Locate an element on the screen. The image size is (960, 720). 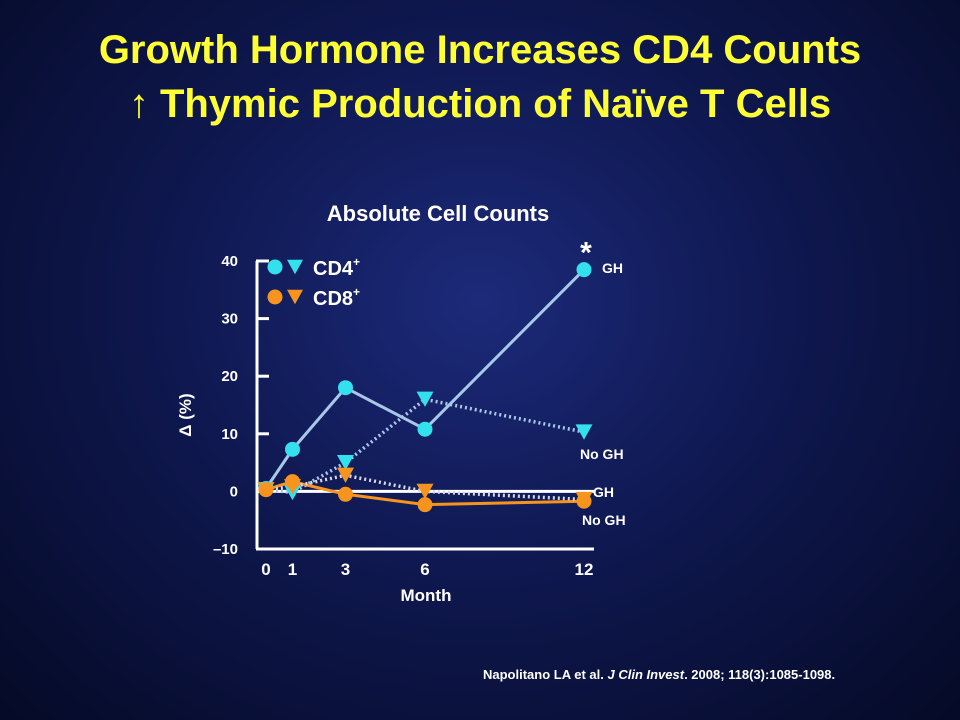
end-label-cd4-gh: GH is located at coordinates (612, 268).